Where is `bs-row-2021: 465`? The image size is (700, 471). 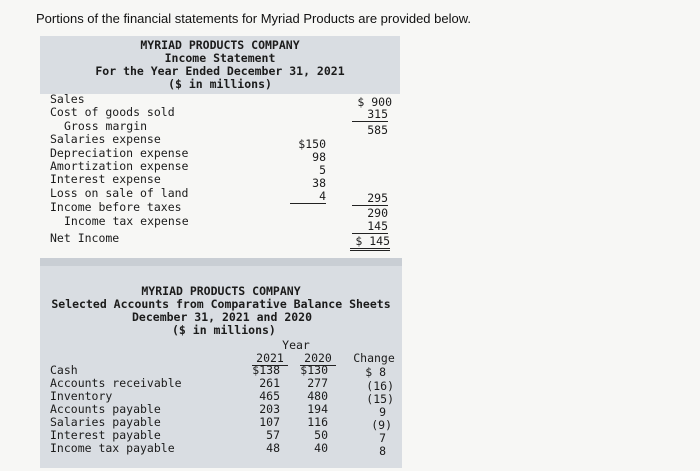
bs-row-2021: 465 is located at coordinates (269, 396).